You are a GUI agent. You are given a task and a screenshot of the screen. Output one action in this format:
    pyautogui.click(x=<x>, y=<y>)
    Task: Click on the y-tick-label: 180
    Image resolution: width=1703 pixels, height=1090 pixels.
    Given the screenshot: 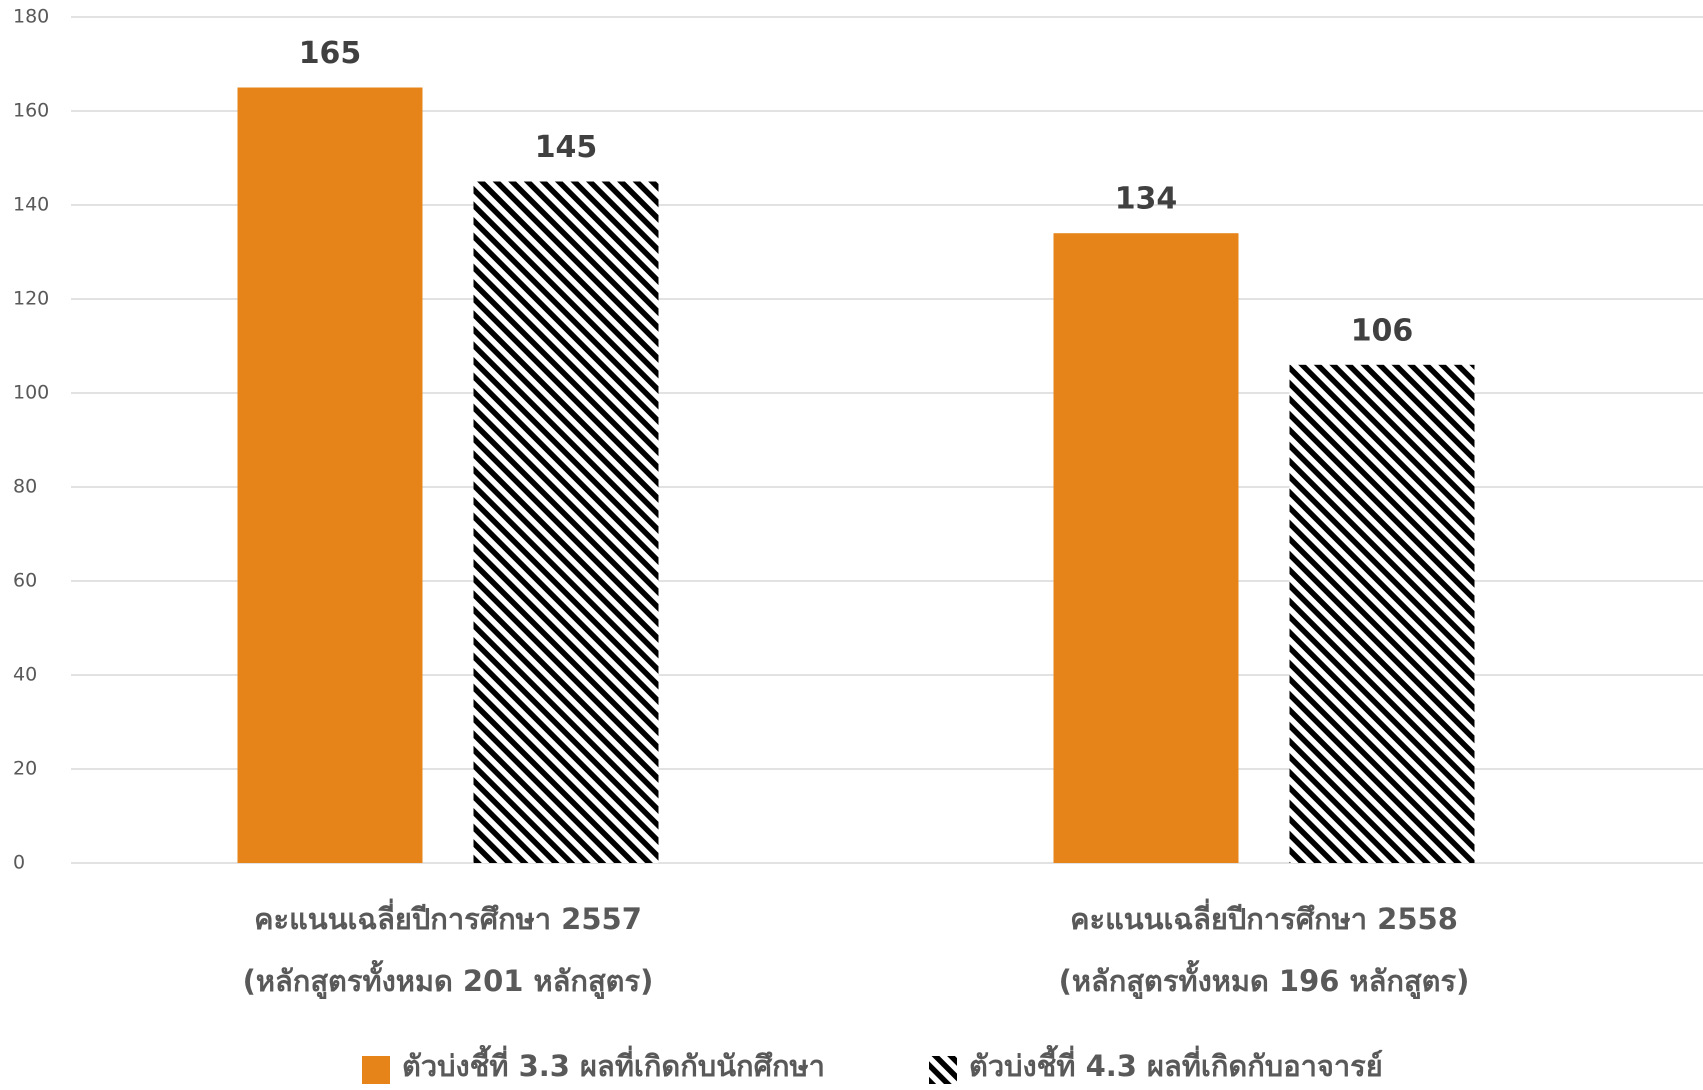 What is the action you would take?
    pyautogui.click(x=31, y=17)
    